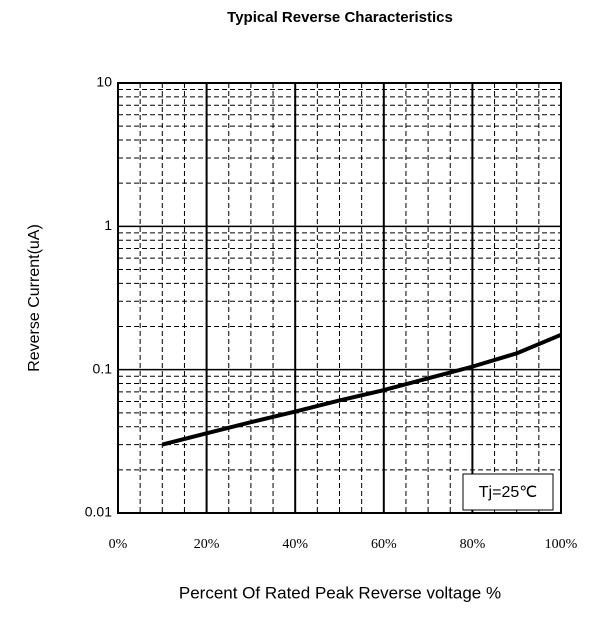 The width and height of the screenshot is (598, 638). I want to click on chart-title: Typical Reverse Characteristics, so click(340, 17).